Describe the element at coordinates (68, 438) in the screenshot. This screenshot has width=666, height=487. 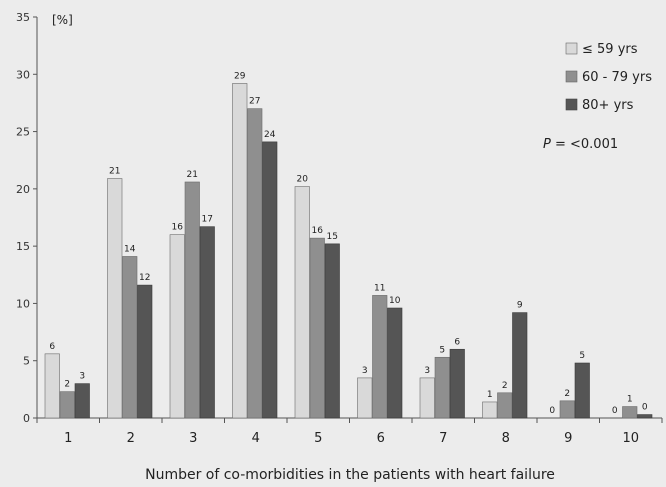
I see `x-category-label: 1` at that location.